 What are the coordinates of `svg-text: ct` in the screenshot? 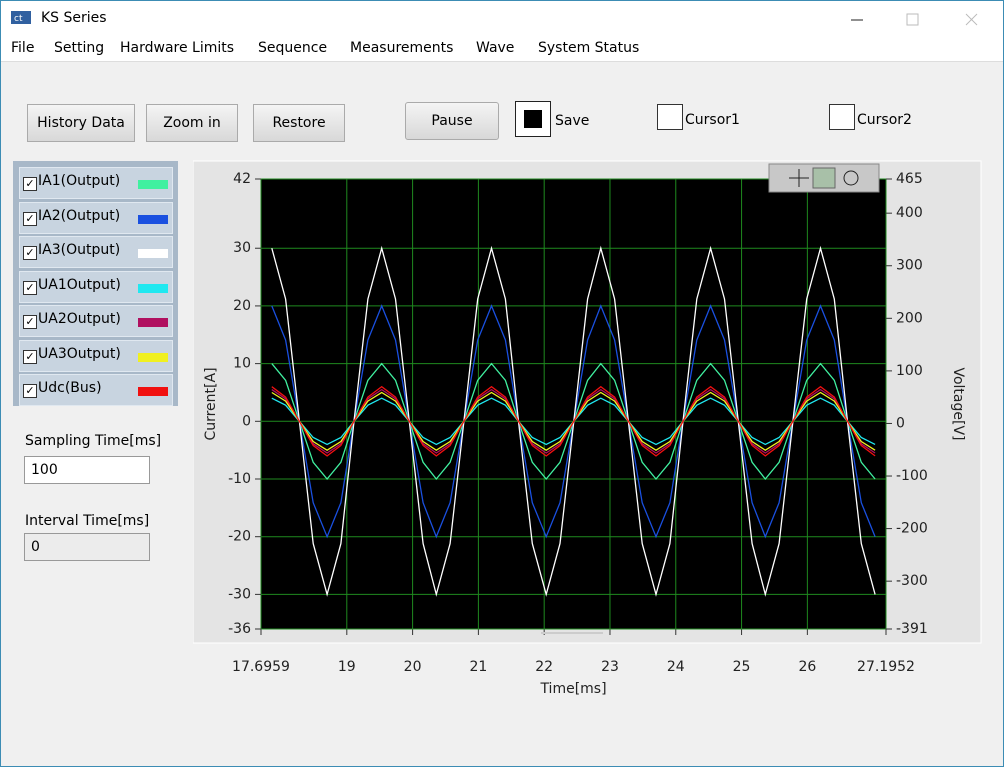 It's located at (18, 19).